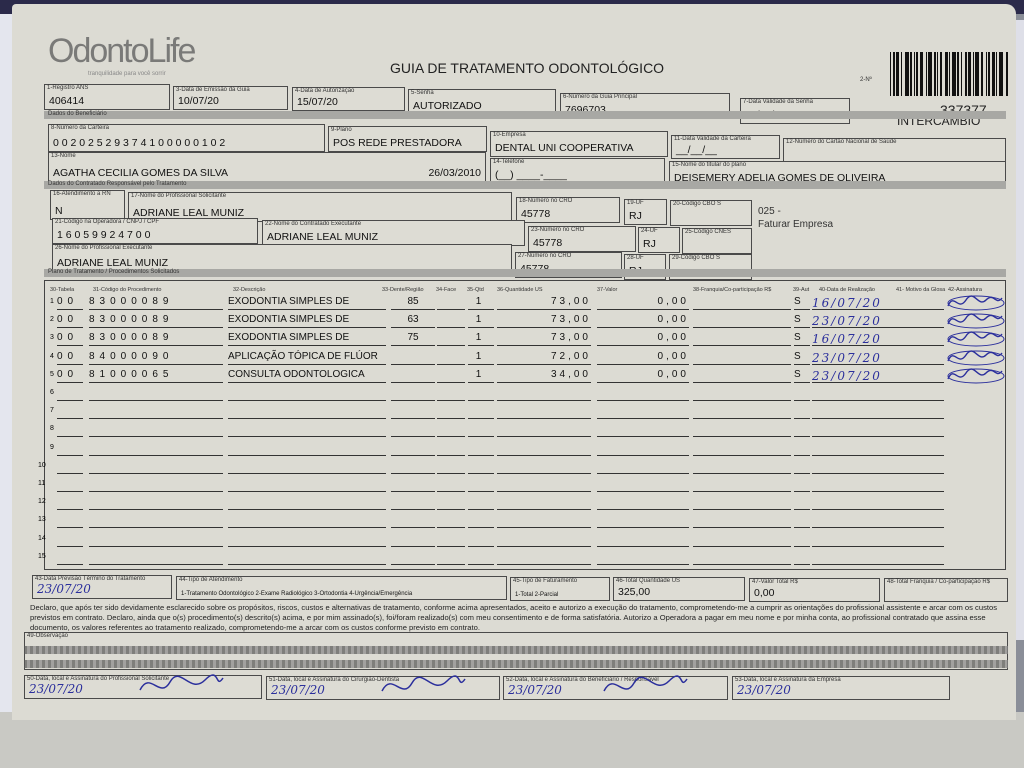 This screenshot has width=1024, height=768. Describe the element at coordinates (659, 240) in the screenshot. I see `field-f24: 24-UF RJ` at that location.